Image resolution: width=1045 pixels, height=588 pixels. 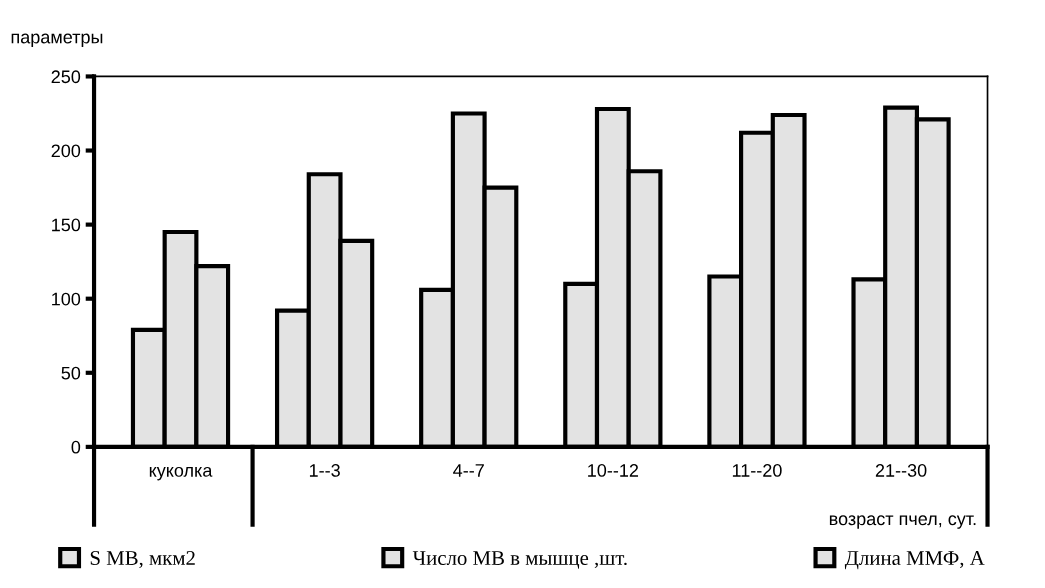 What do you see at coordinates (71, 373) in the screenshot?
I see `y-tick-label: 50` at bounding box center [71, 373].